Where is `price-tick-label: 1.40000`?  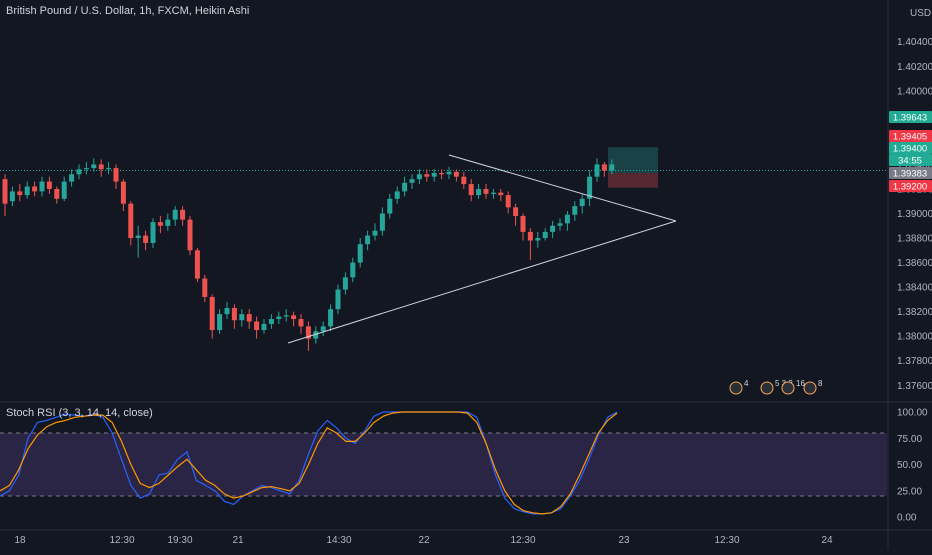 price-tick-label: 1.40000 is located at coordinates (914, 91).